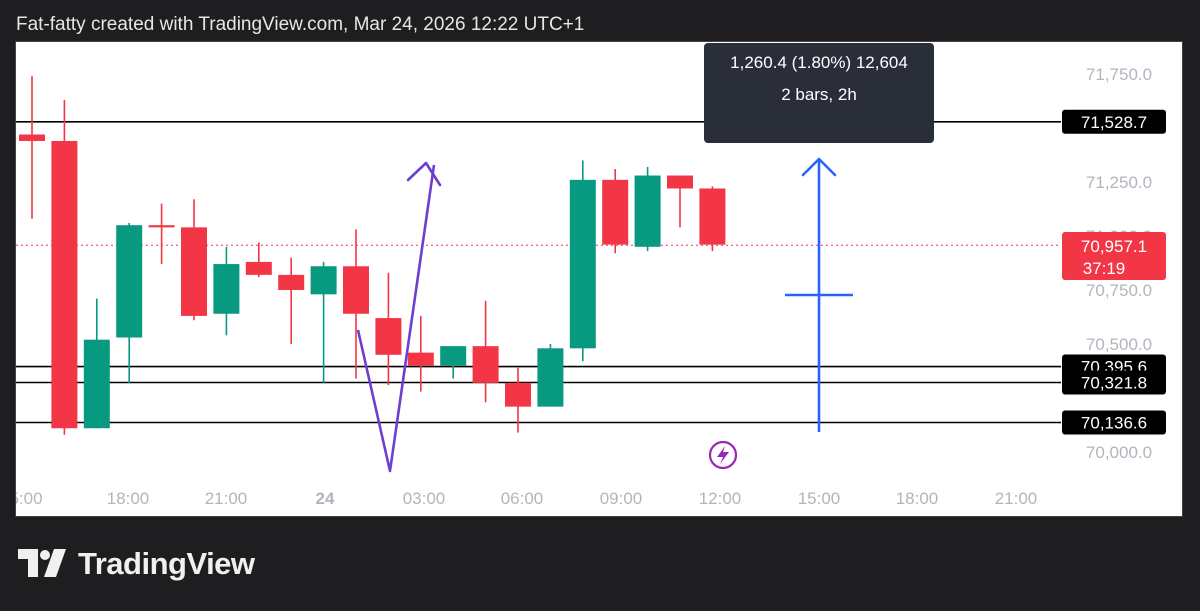 The height and width of the screenshot is (611, 1200). I want to click on measure-tooltip-bg, so click(819, 93).